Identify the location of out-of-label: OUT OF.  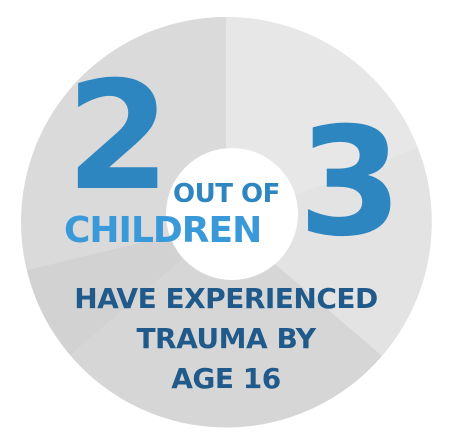
(226, 194).